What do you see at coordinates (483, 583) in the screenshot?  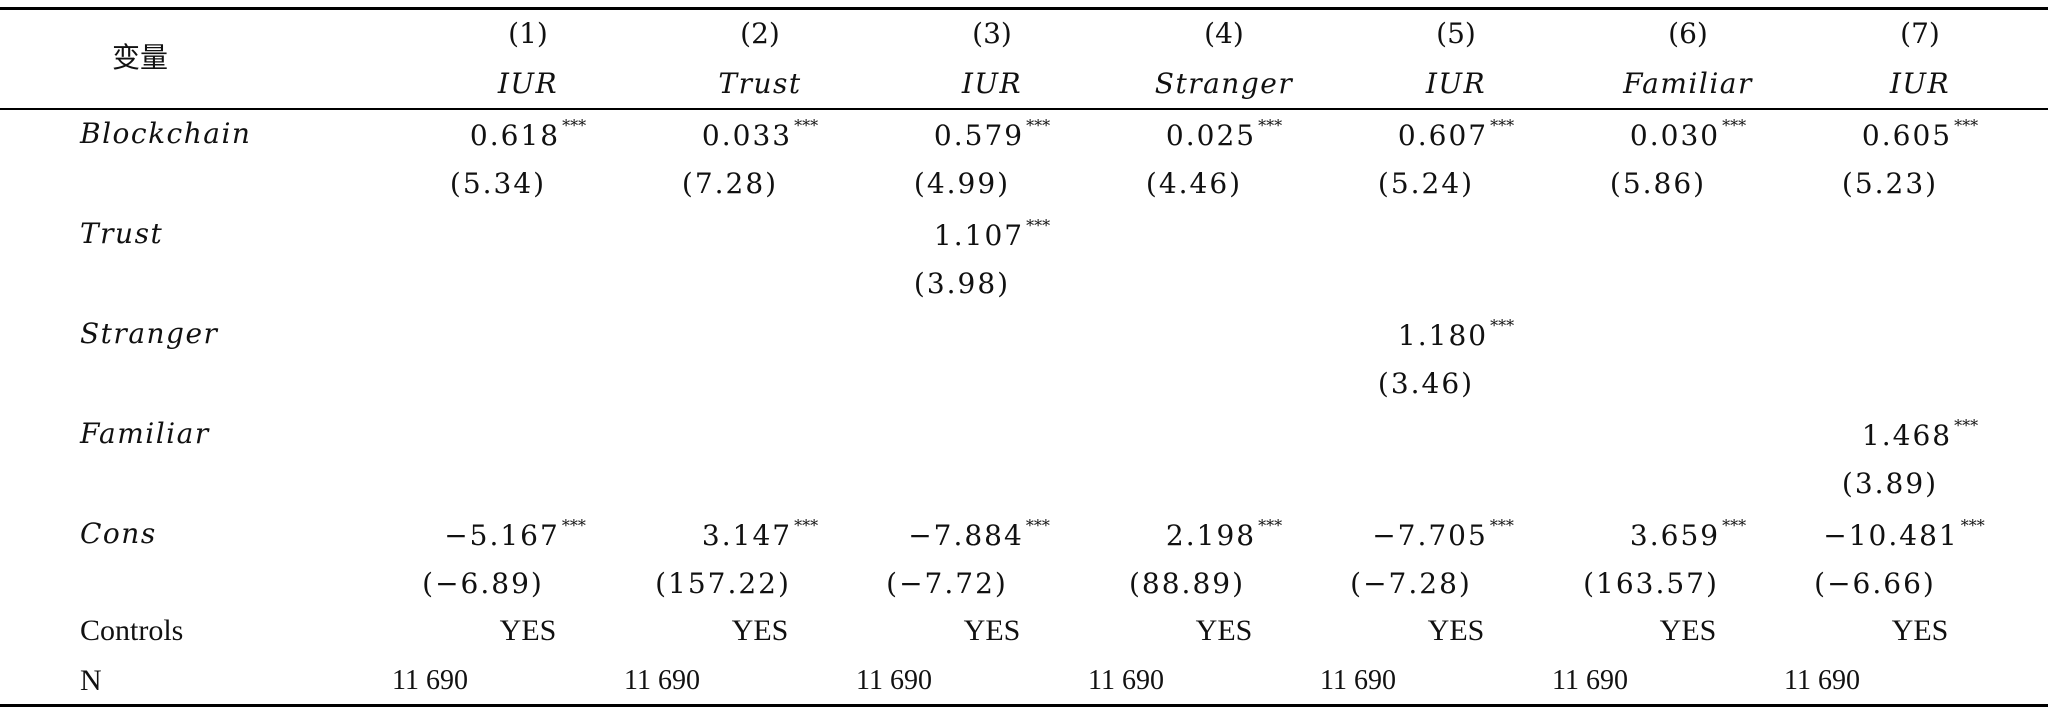 I see `cons-se-1: (−6.89)` at bounding box center [483, 583].